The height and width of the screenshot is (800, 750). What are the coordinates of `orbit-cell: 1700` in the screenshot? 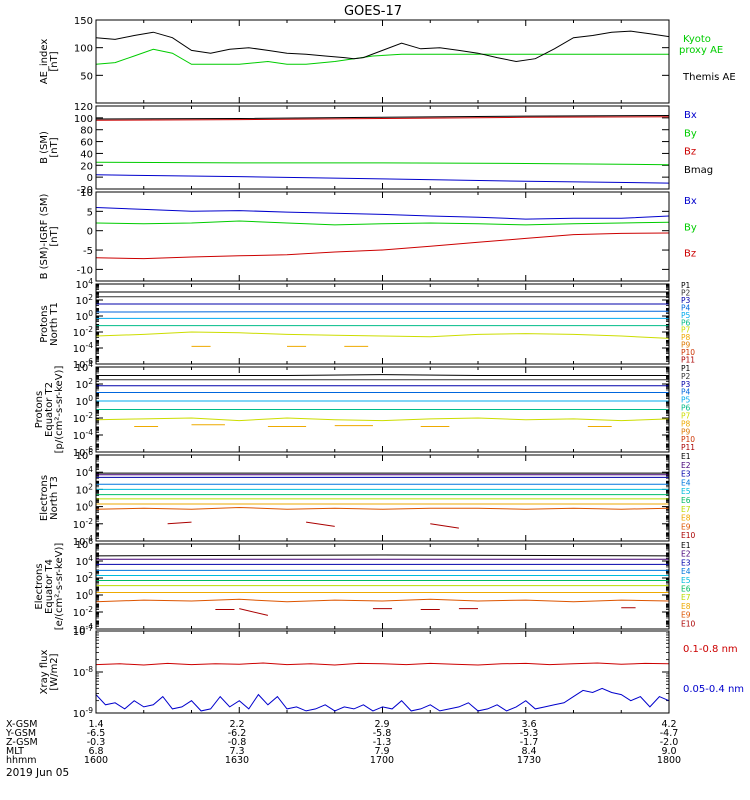 It's located at (382, 760).